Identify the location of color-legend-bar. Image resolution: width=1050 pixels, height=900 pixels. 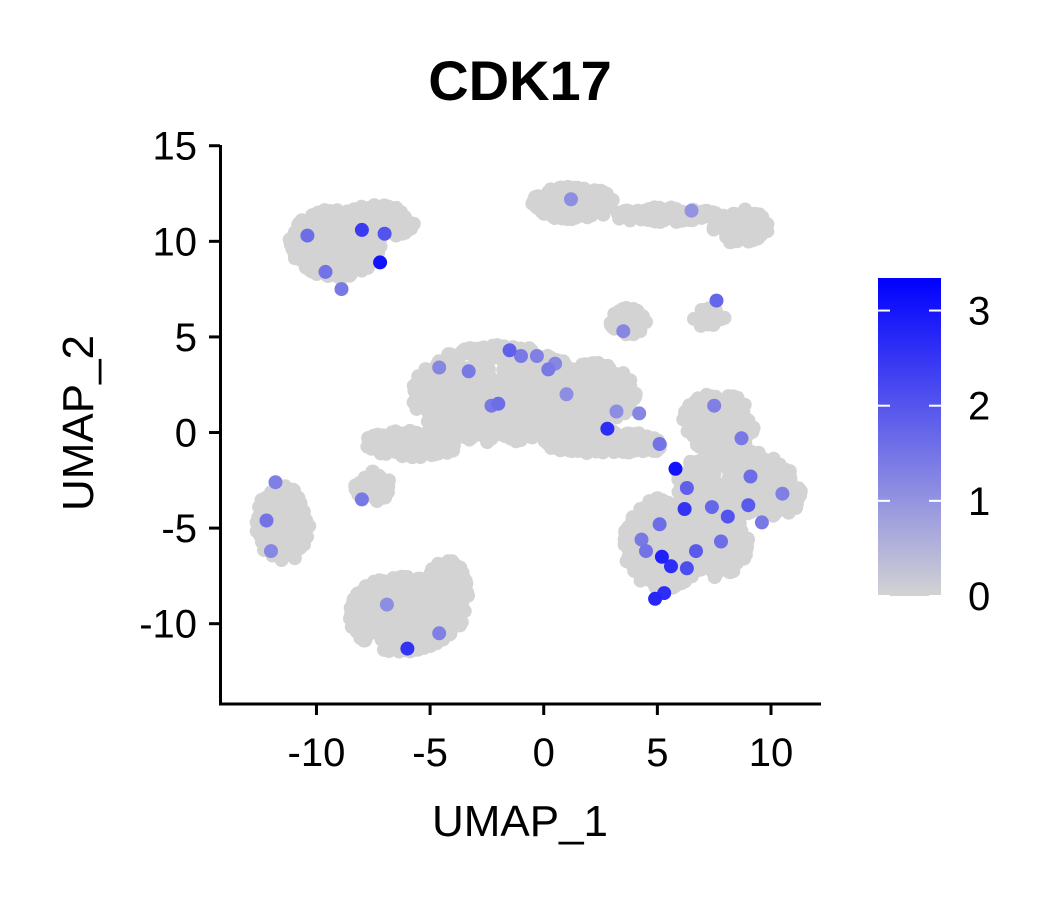
(909, 437).